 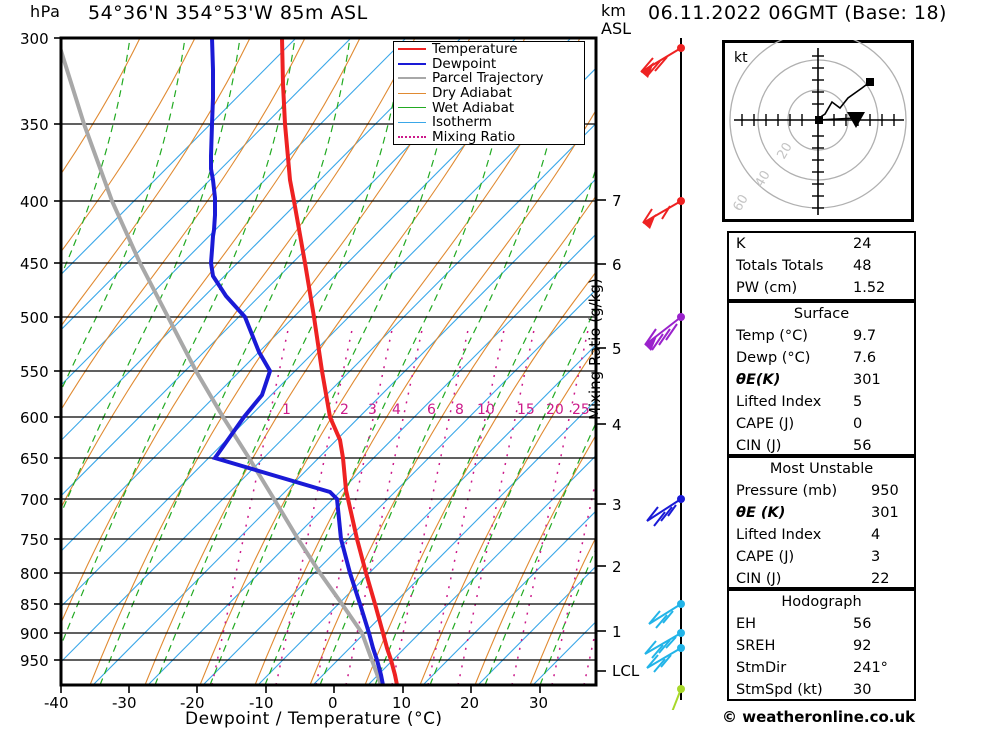 I want to click on pressure-tick: 850, so click(x=34, y=605).